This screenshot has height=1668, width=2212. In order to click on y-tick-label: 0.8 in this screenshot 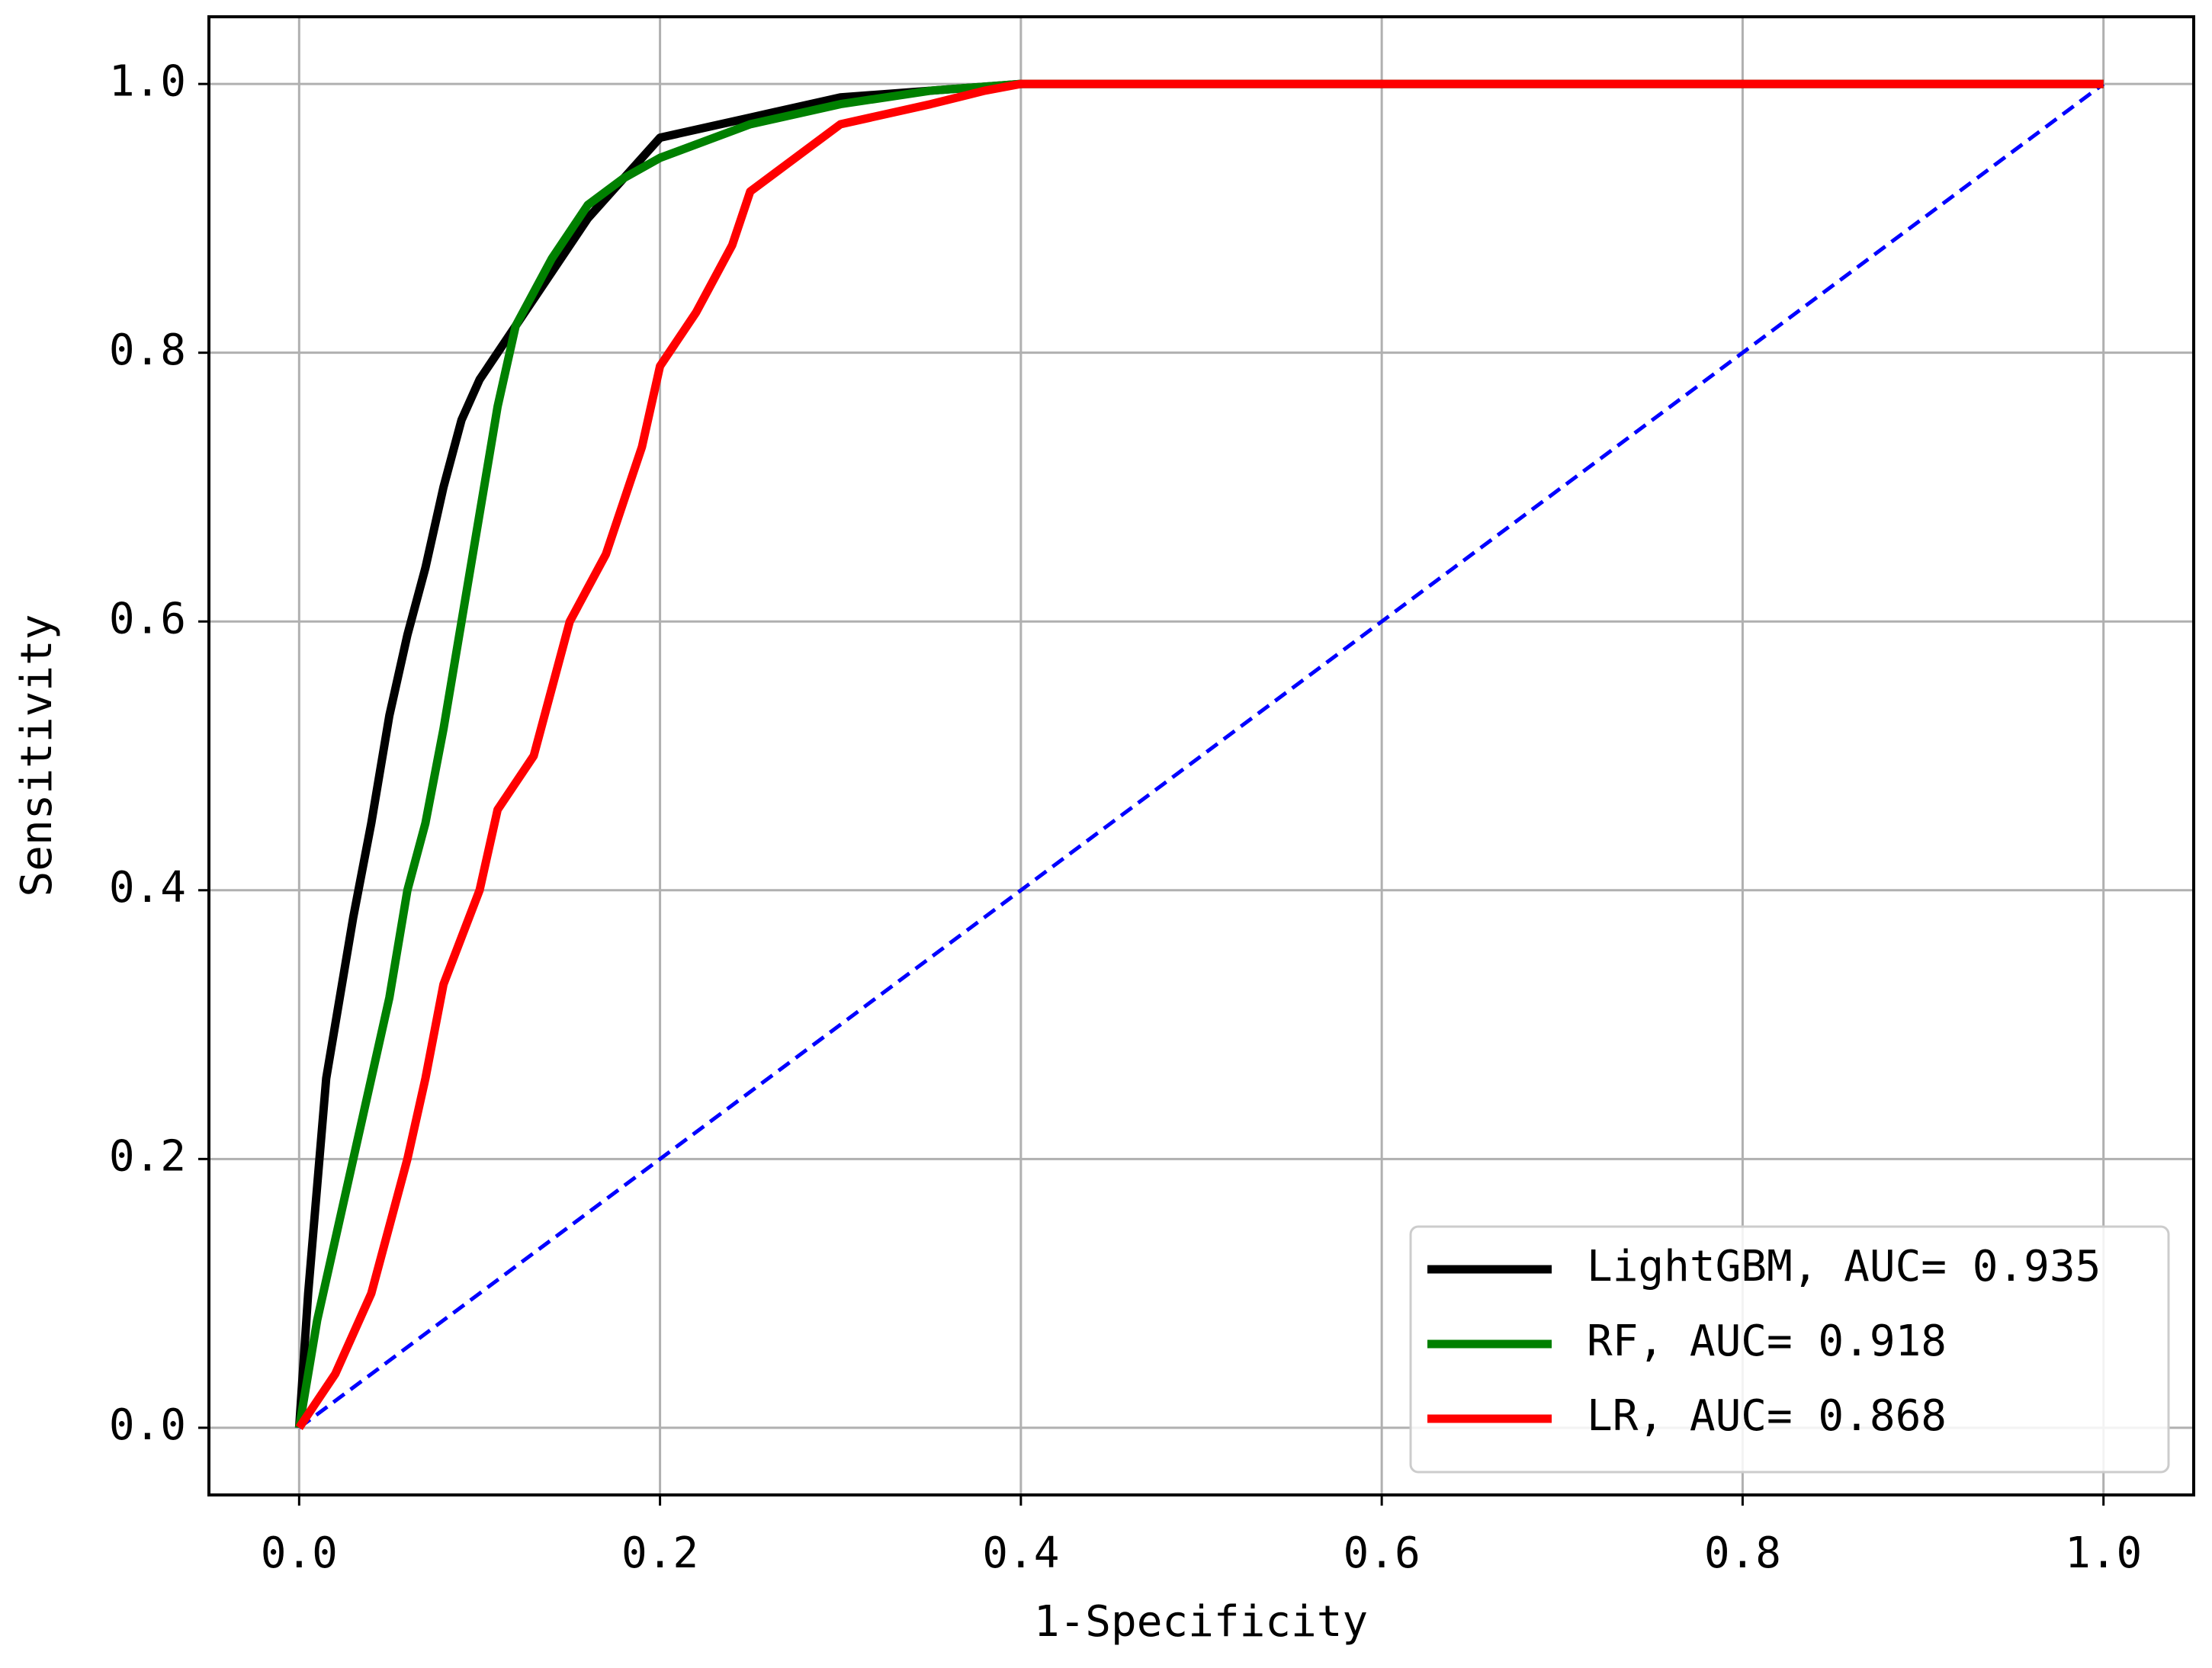, I will do `click(148, 350)`.